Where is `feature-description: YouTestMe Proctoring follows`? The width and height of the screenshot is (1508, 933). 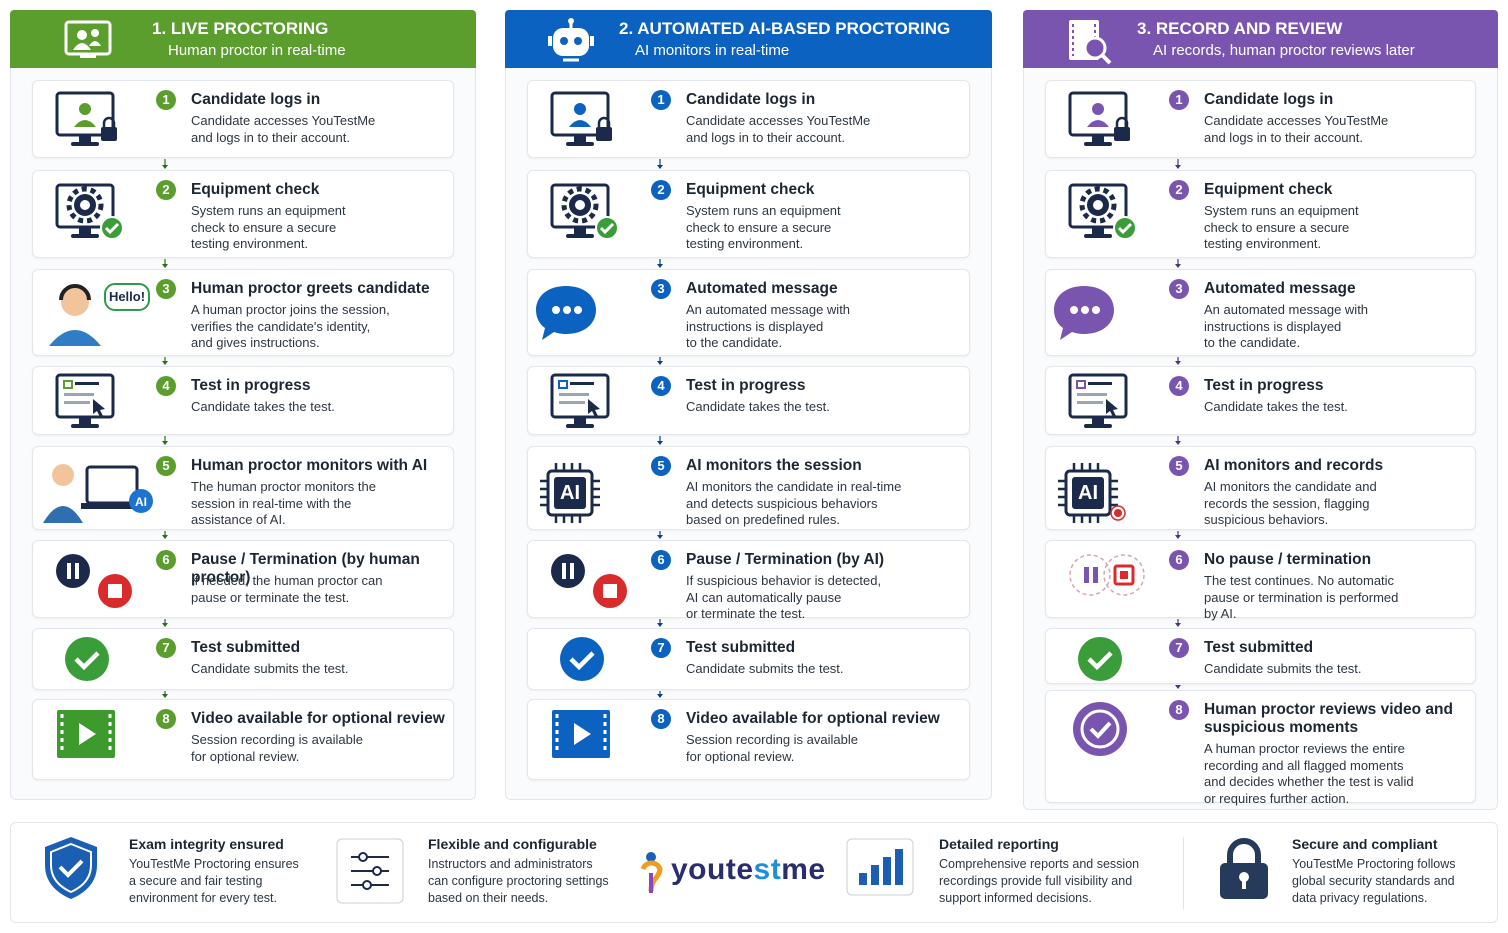
feature-description: YouTestMe Proctoring follows is located at coordinates (1374, 864).